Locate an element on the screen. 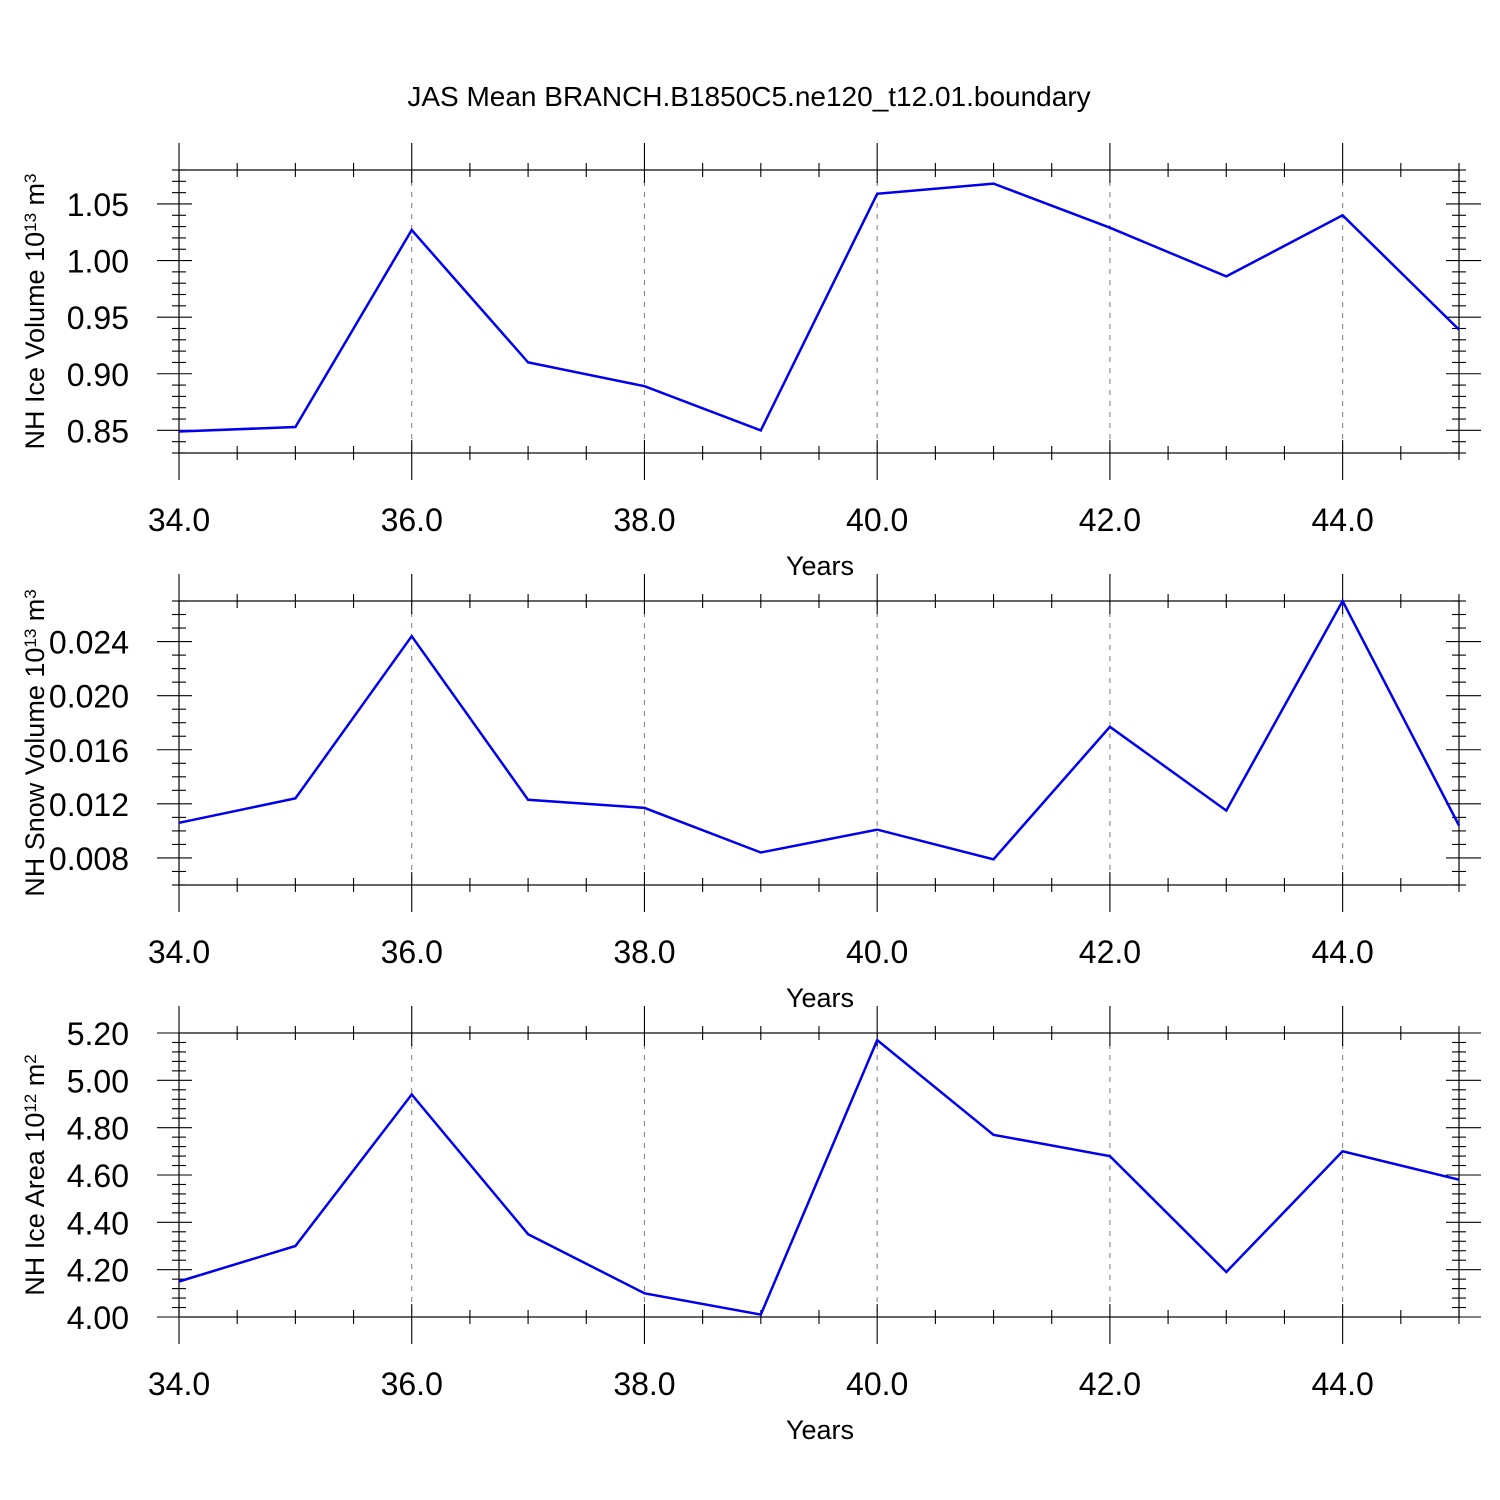 The image size is (1500, 1500). y-axis-label: NH Ice Volume 1013 m3 is located at coordinates (35, 312).